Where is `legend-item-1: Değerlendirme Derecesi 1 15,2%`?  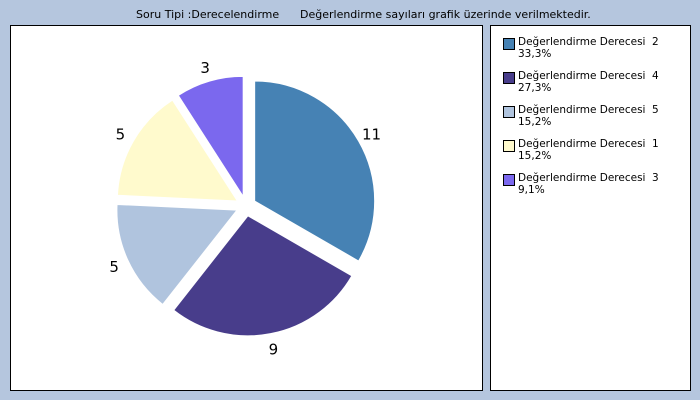 legend-item-1: Değerlendirme Derecesi 1 15,2% is located at coordinates (592, 153).